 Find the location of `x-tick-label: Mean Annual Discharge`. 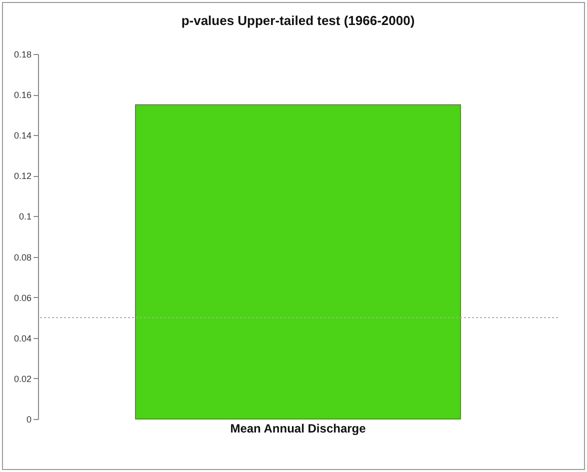

x-tick-label: Mean Annual Discharge is located at coordinates (298, 429).